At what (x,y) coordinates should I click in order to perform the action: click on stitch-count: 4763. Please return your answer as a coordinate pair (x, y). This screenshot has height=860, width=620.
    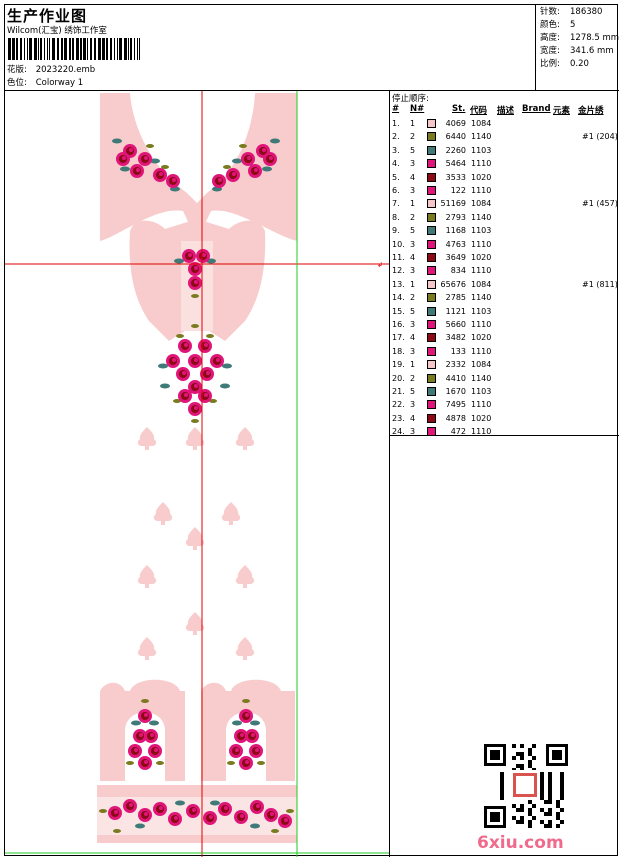
    Looking at the image, I should click on (455, 244).